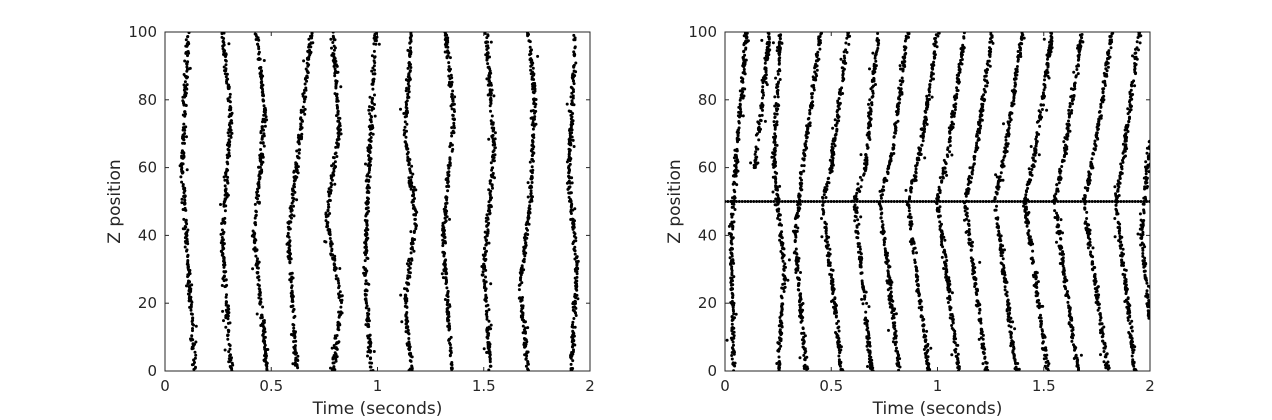  What do you see at coordinates (147, 235) in the screenshot?
I see `y-tick-label: 40` at bounding box center [147, 235].